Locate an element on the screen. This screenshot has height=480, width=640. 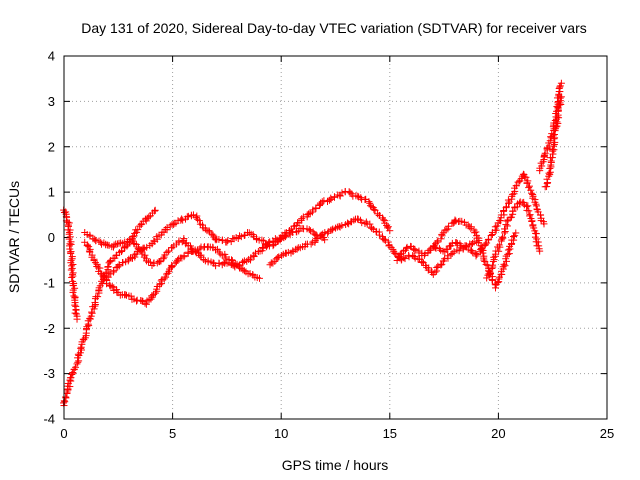
x-tick-labels: 0 5 10 15 20 25 is located at coordinates (337, 433).